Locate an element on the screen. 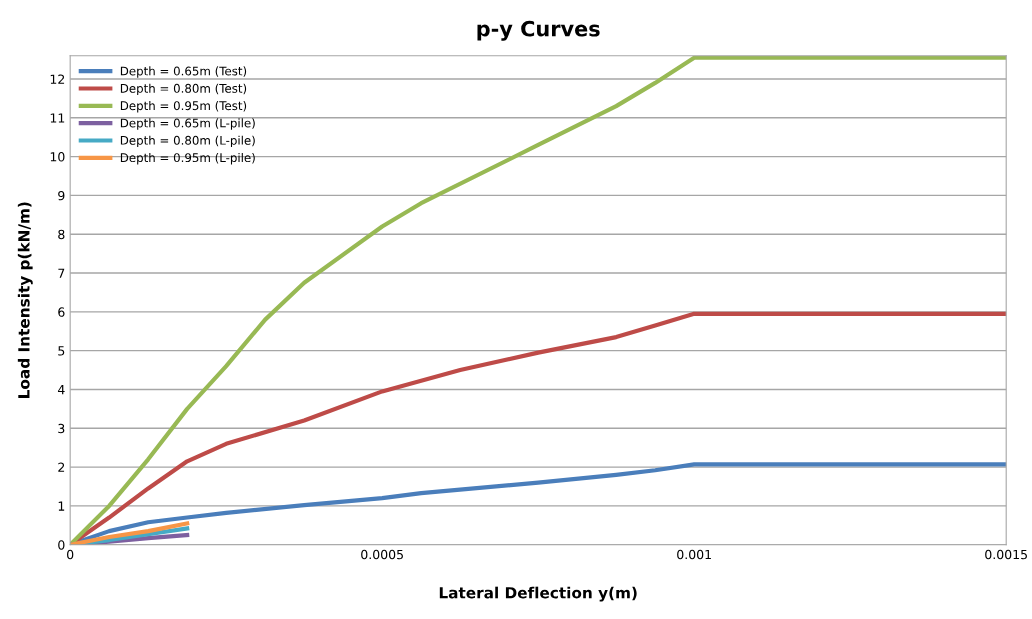 The height and width of the screenshot is (619, 1032). y-tick-label: 11 is located at coordinates (57, 118).